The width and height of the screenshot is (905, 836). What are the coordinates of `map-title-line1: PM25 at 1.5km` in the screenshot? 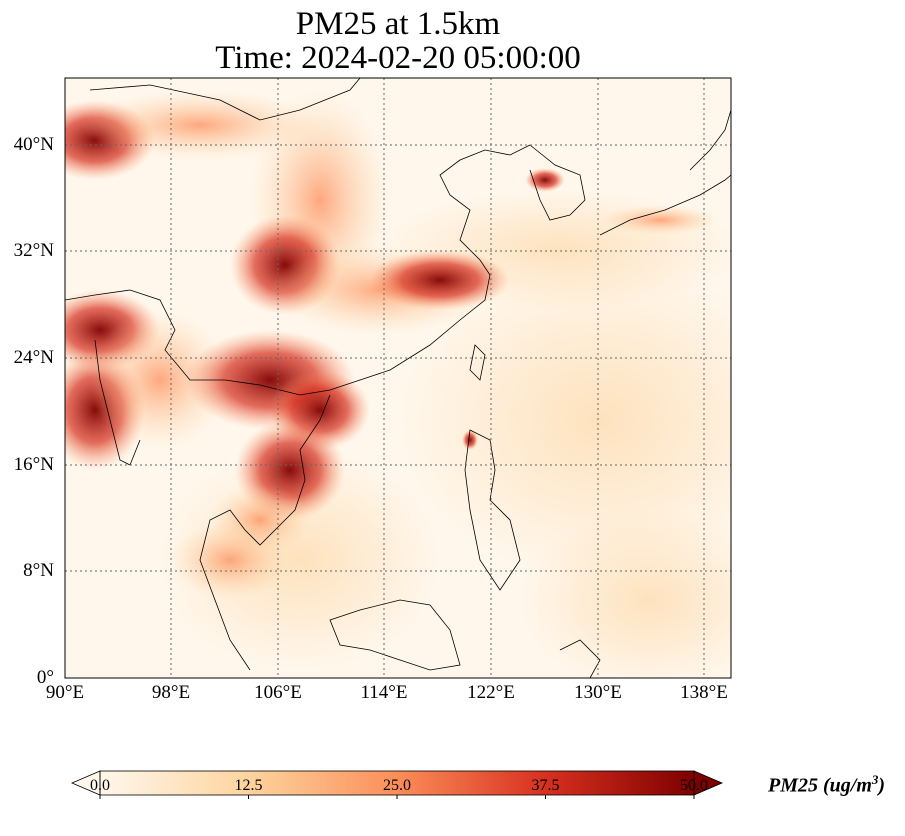 It's located at (398, 24).